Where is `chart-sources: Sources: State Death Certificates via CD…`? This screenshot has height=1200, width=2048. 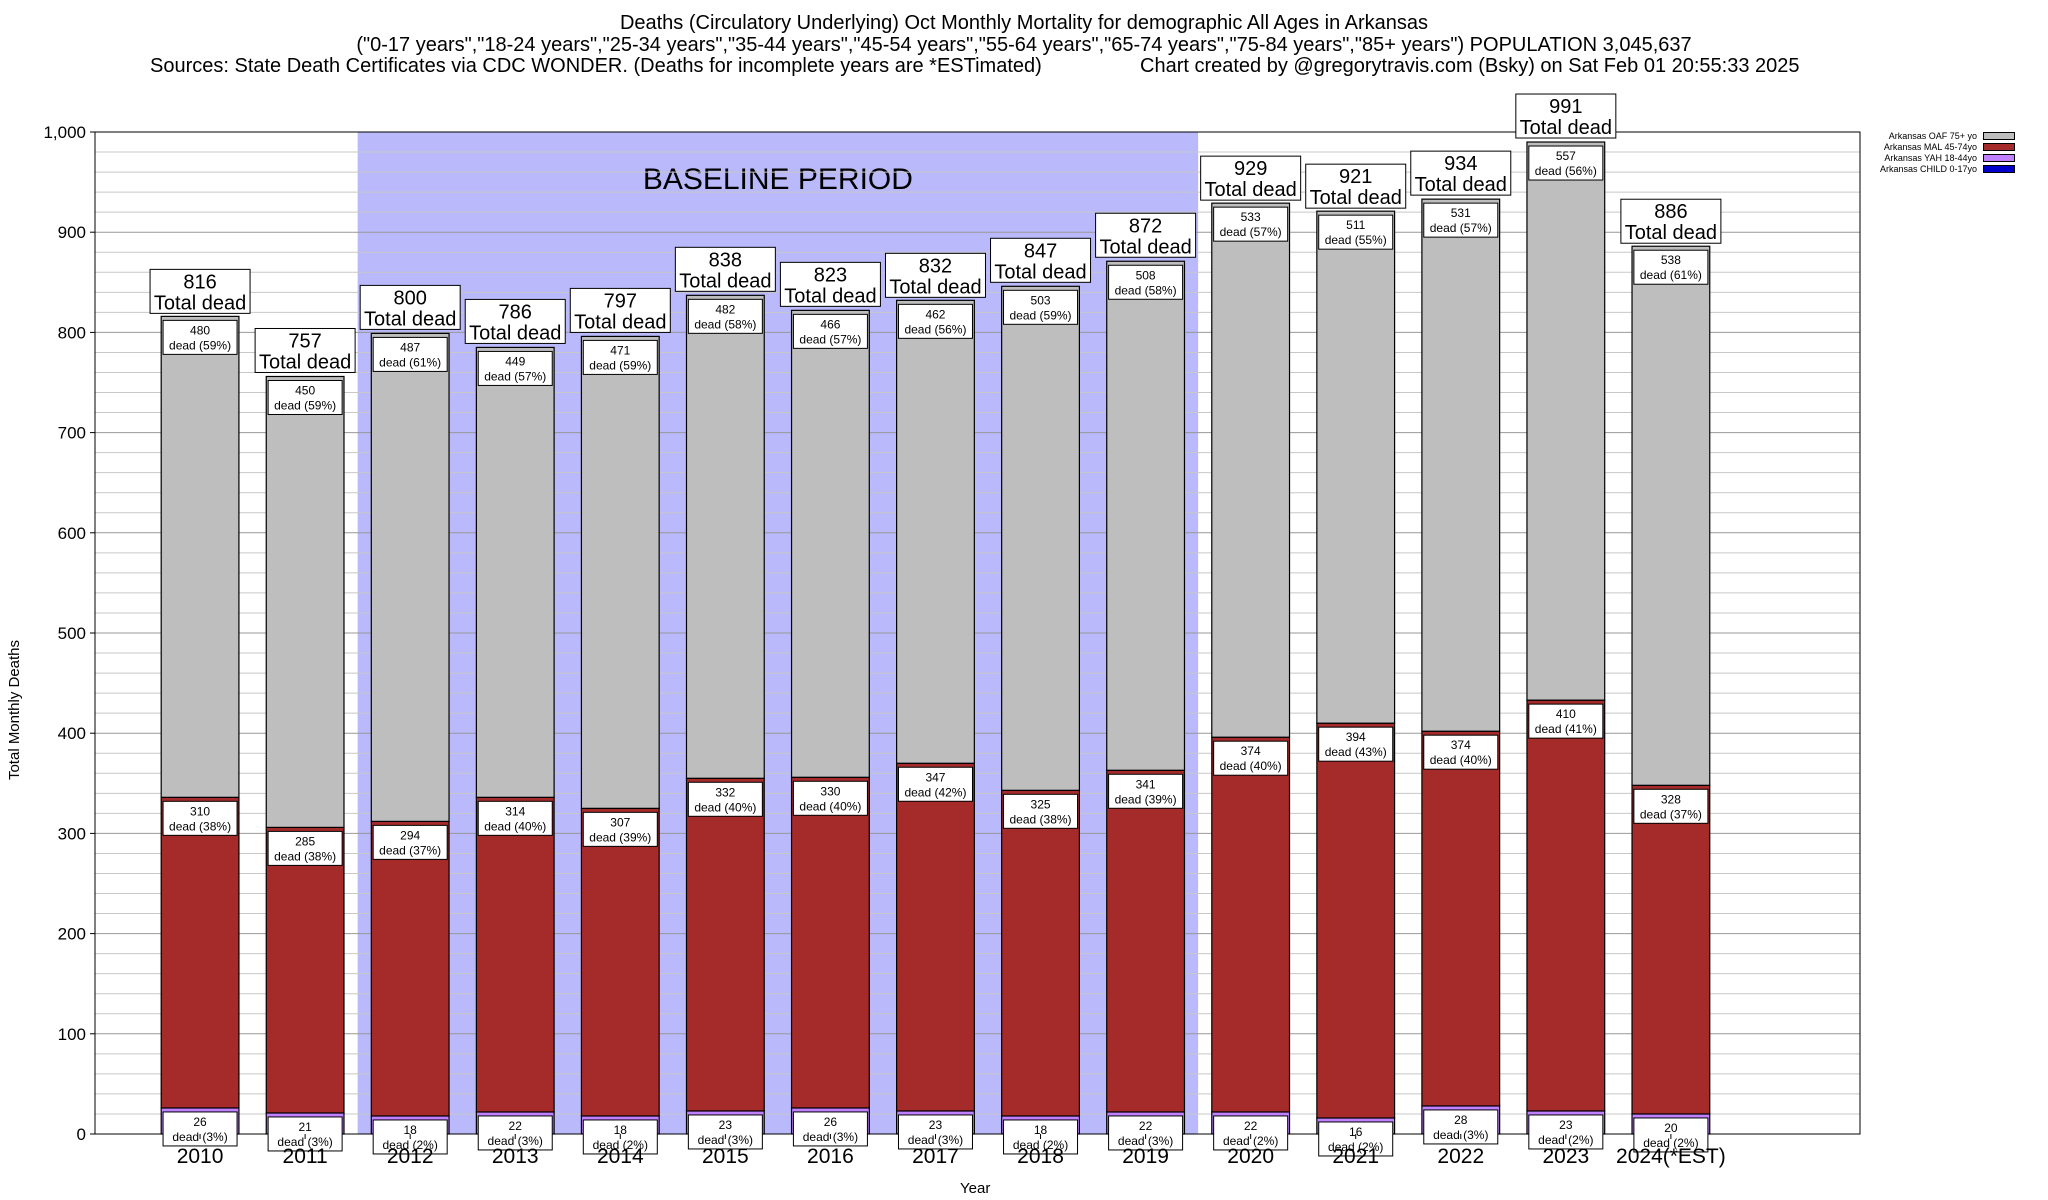
chart-sources: Sources: State Death Certificates via CD… is located at coordinates (596, 66).